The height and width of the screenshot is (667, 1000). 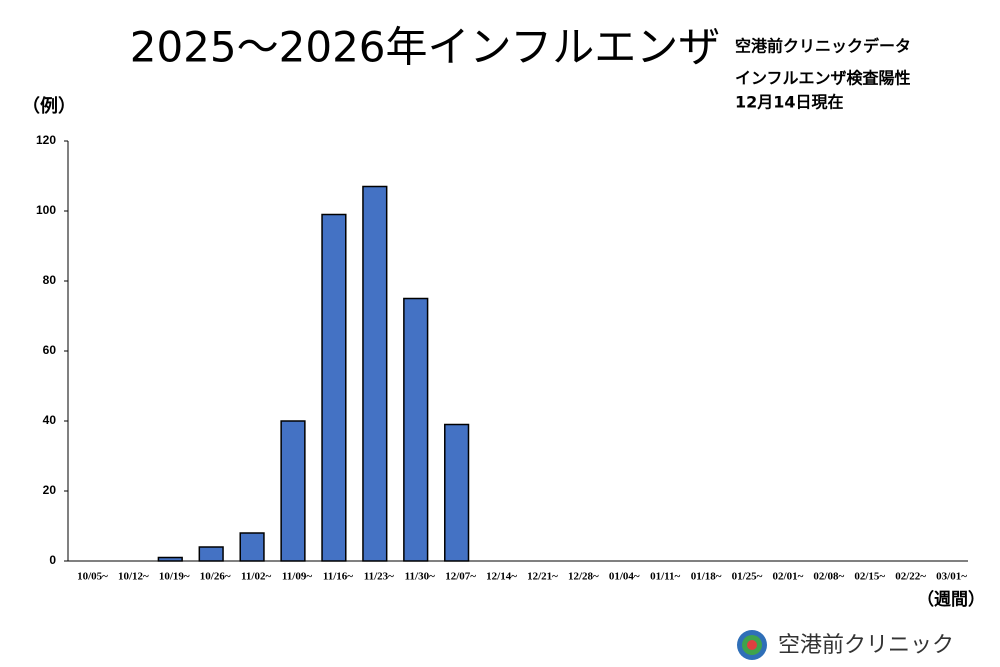 What do you see at coordinates (215, 577) in the screenshot?
I see `x-tick-label: 10/26~` at bounding box center [215, 577].